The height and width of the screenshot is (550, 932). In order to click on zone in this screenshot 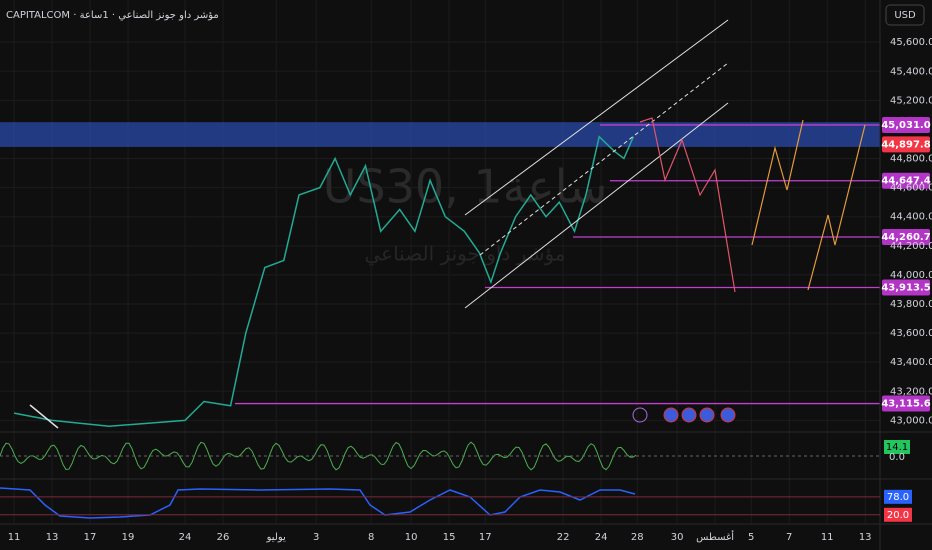, I will do `click(440, 134)`.